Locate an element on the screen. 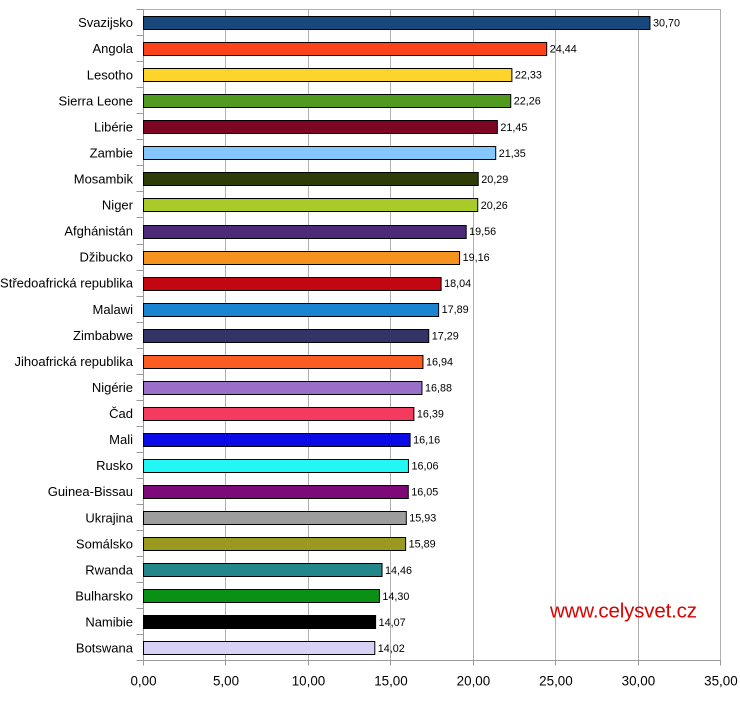 This screenshot has height=705, width=740. svg-text: Botswana is located at coordinates (105, 648).